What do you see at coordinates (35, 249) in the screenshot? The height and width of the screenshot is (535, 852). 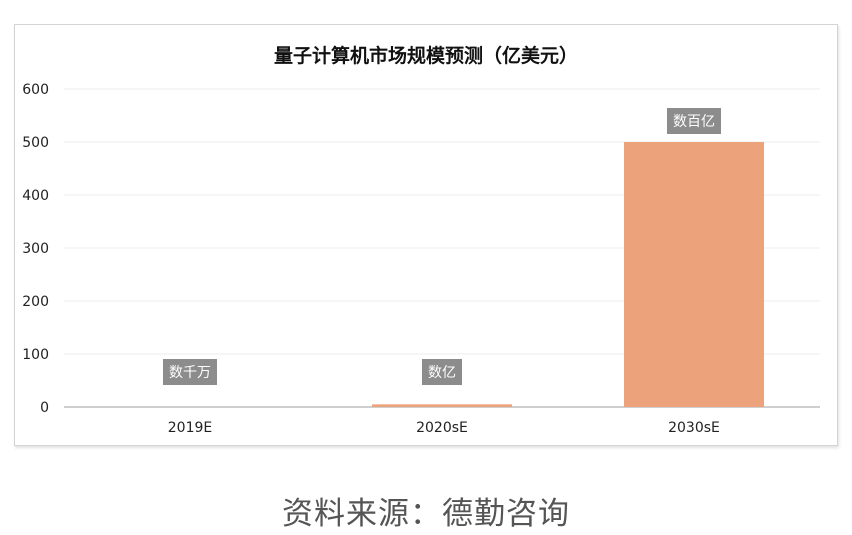 I see `y-tick-label: 300` at bounding box center [35, 249].